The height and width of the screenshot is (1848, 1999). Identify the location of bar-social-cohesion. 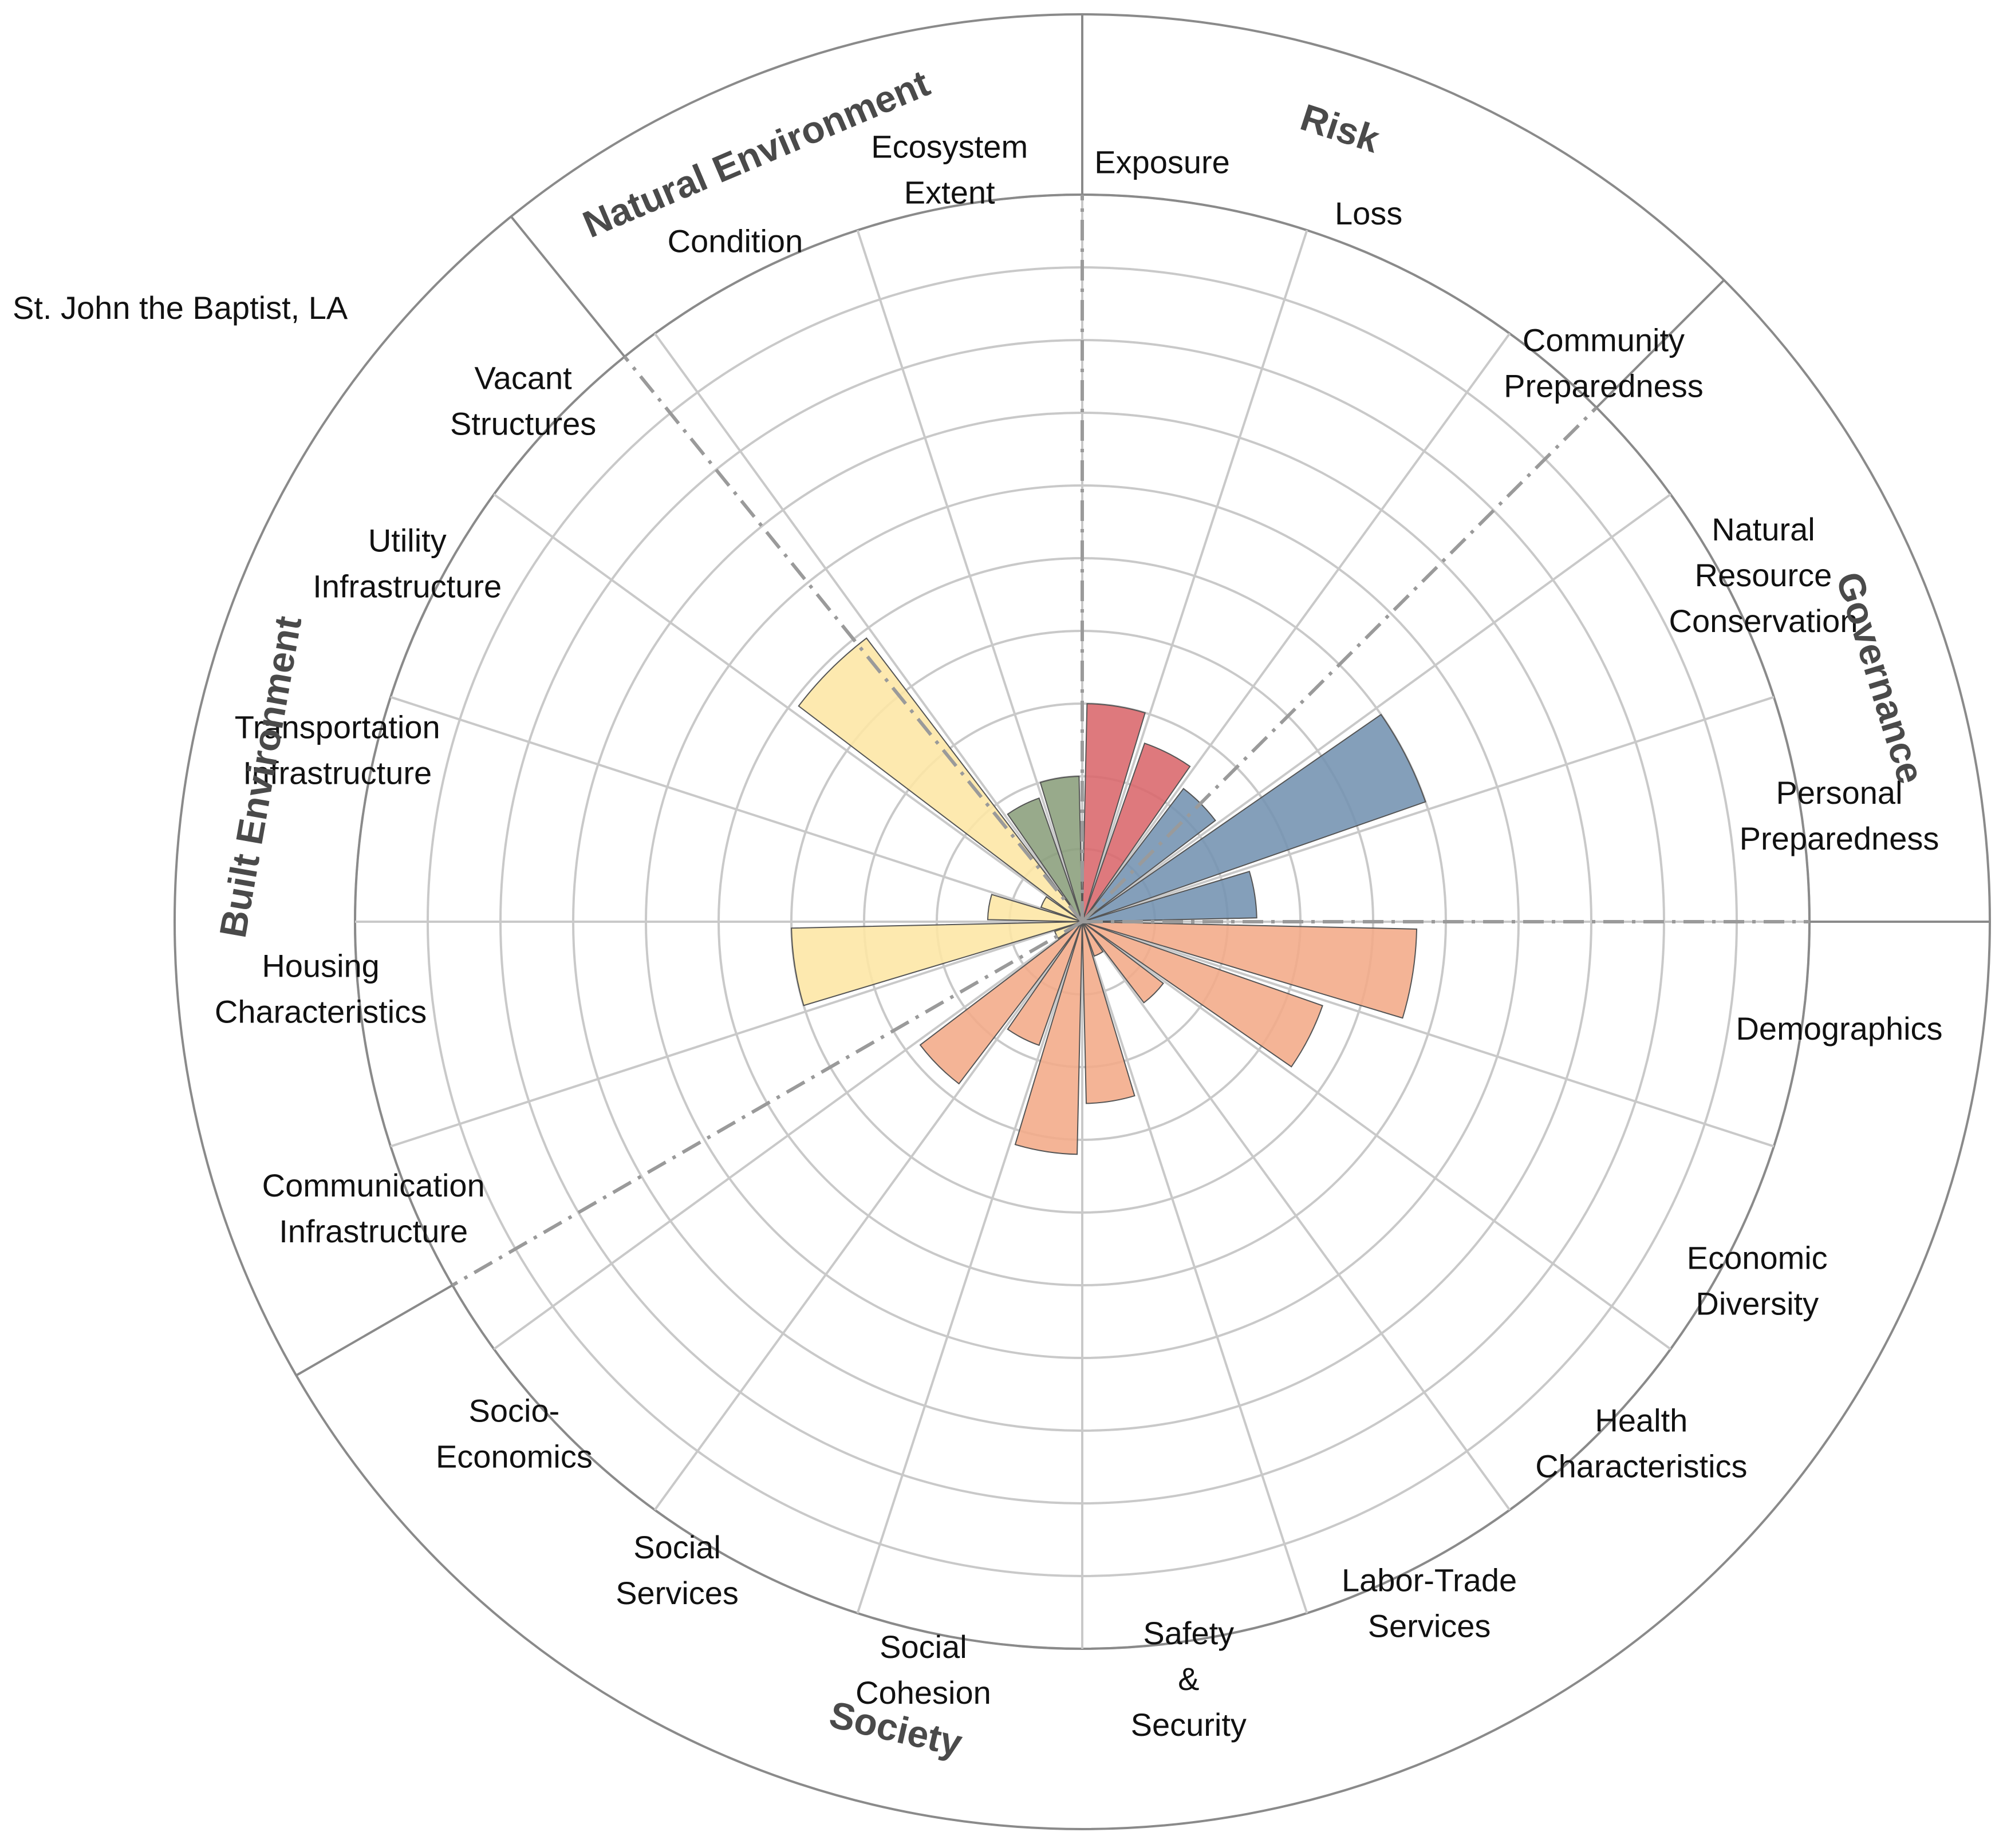
(1048, 1038).